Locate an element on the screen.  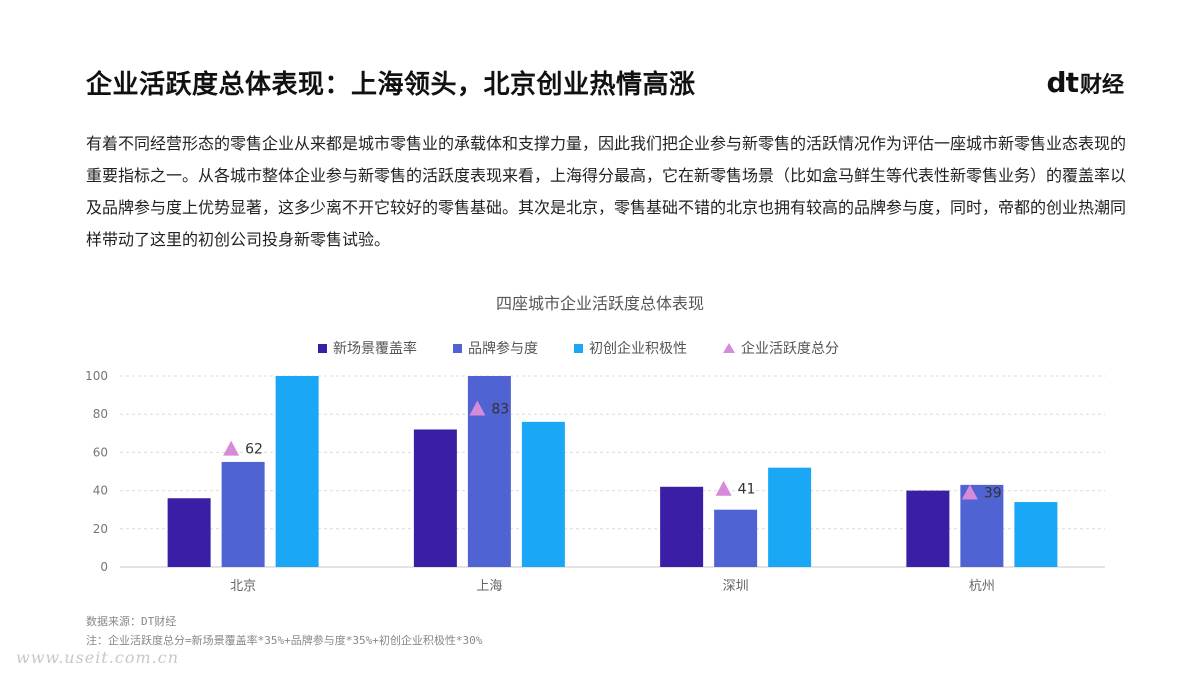
chart-legend: 新场景覆盖率 品牌参与度 初创企业积极性 企业活跃度总分 is located at coordinates (578, 348).